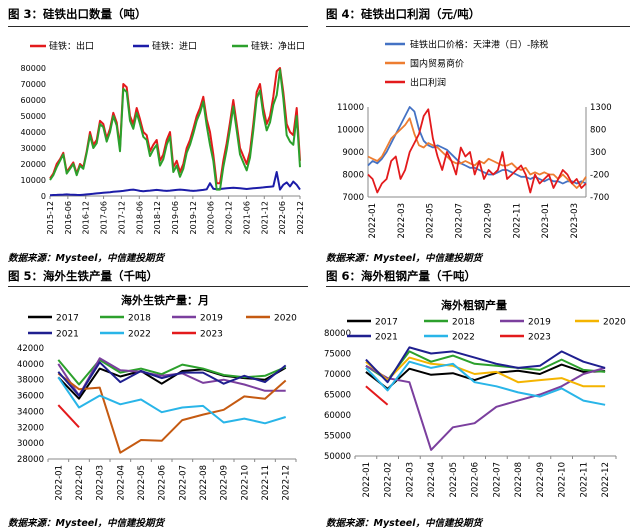  What do you see at coordinates (353, 176) in the screenshot?
I see `y-left-tick-label: 8000` at bounding box center [353, 176].